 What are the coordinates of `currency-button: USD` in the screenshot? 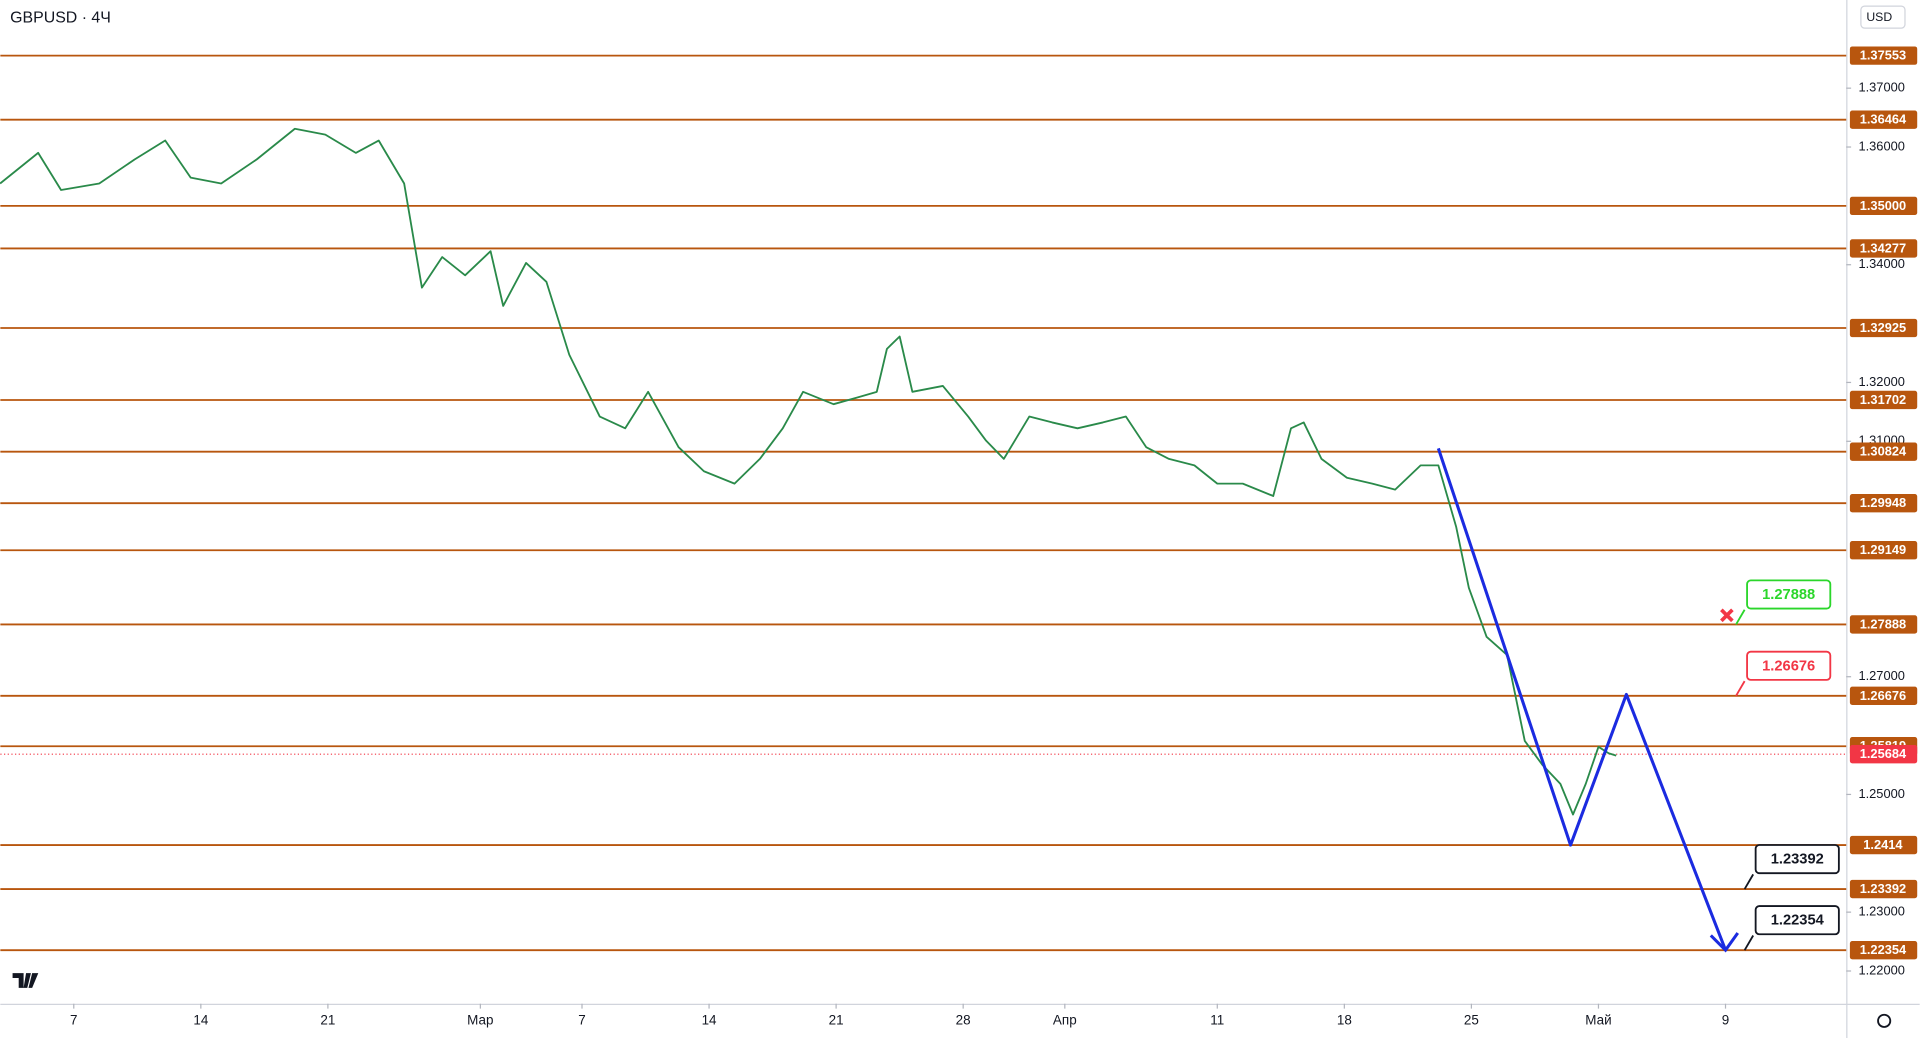 It's located at (1883, 17).